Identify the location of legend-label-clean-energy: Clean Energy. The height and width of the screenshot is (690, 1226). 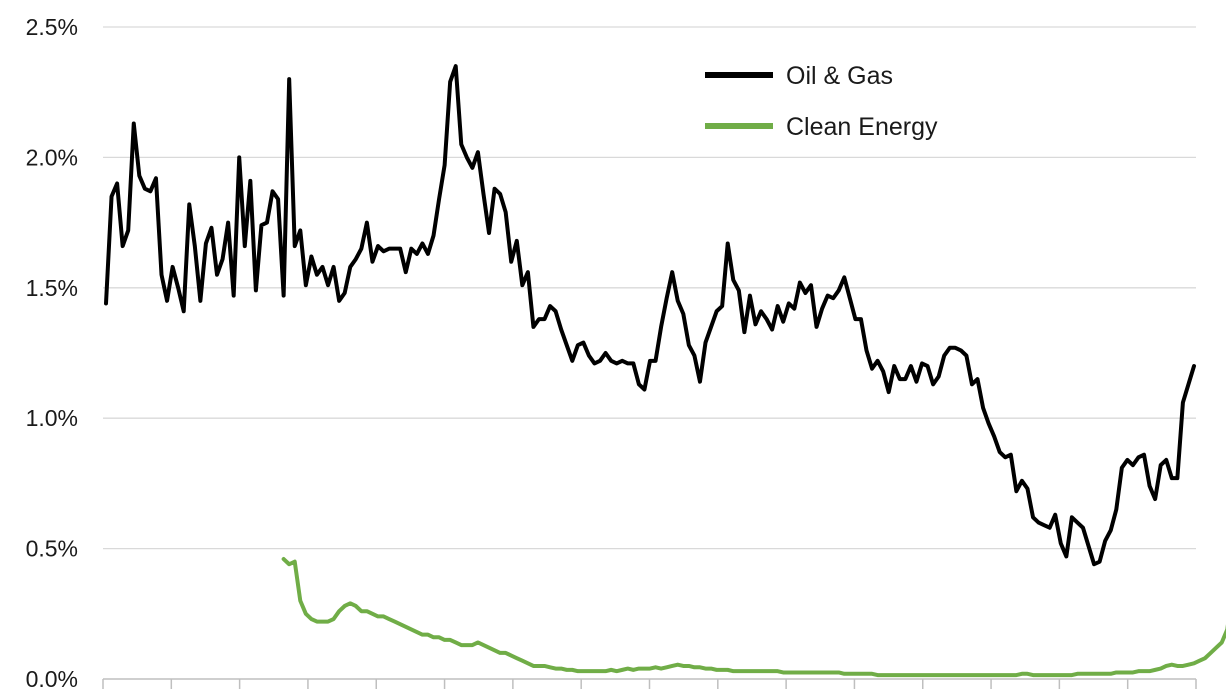
(862, 127).